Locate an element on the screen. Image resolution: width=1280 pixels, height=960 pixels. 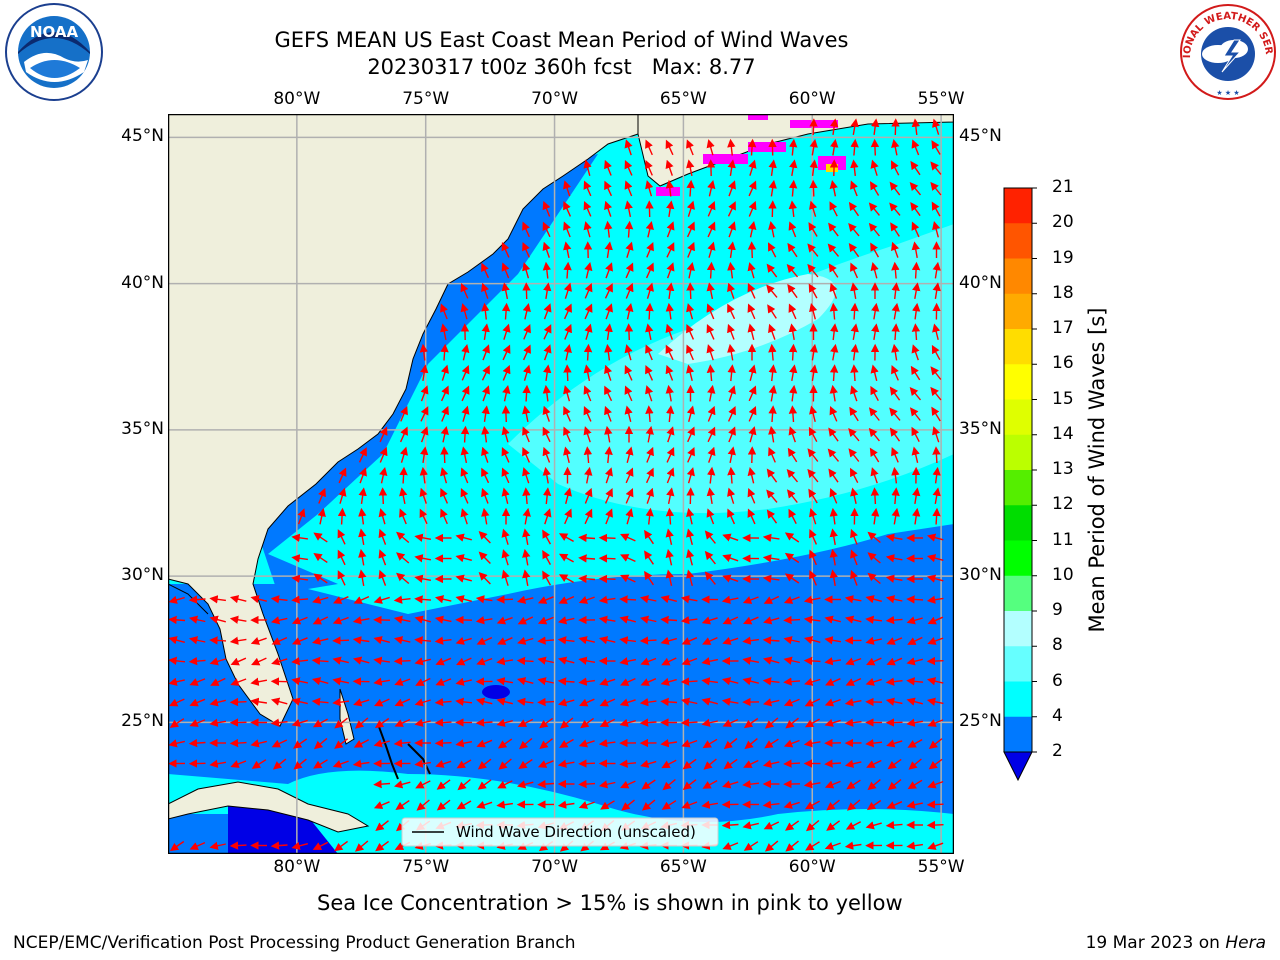
land-bahamas is located at coordinates (347, 716).